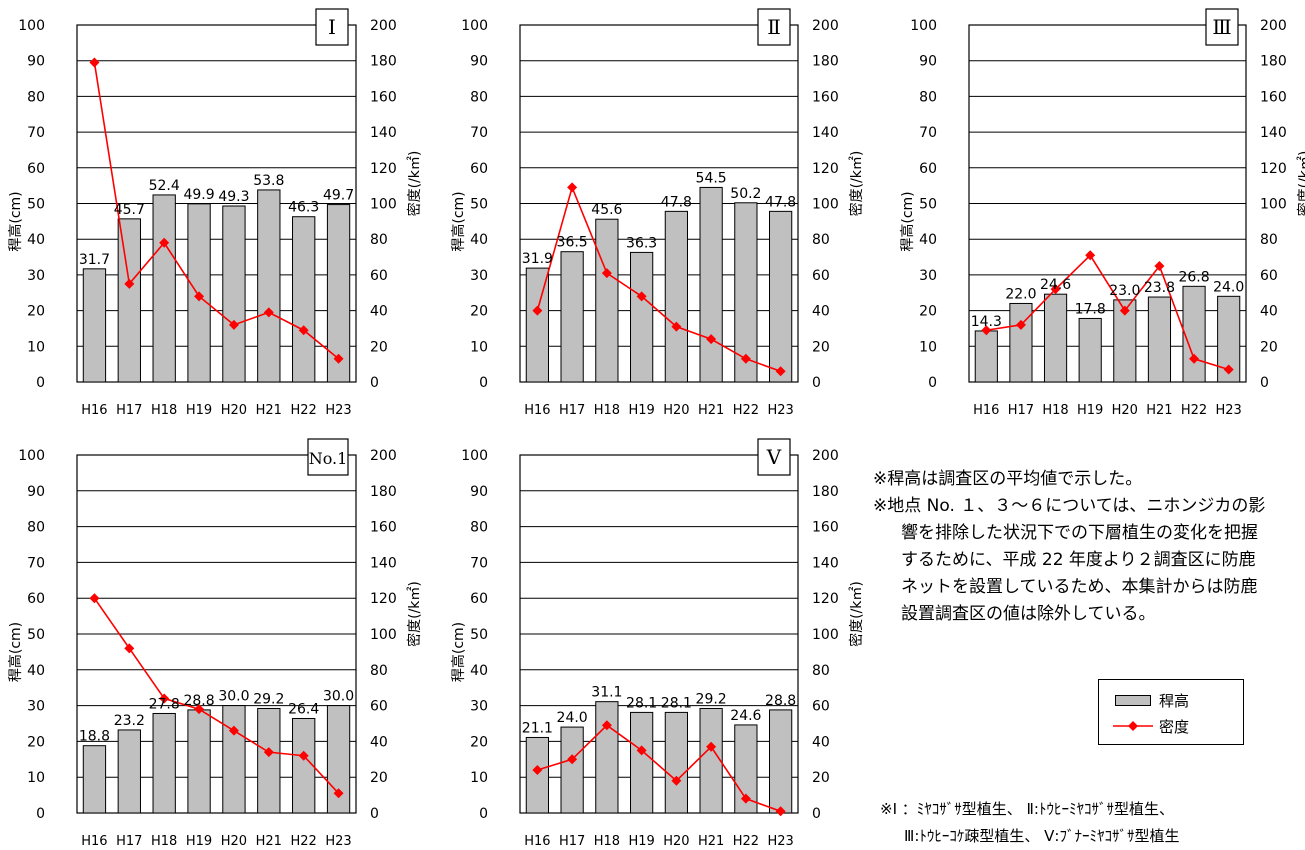 Image resolution: width=1305 pixels, height=850 pixels. Describe the element at coordinates (1078, 560) in the screenshot. I see `note-line: するために、平成 22 年度より２調査区に防鹿` at that location.